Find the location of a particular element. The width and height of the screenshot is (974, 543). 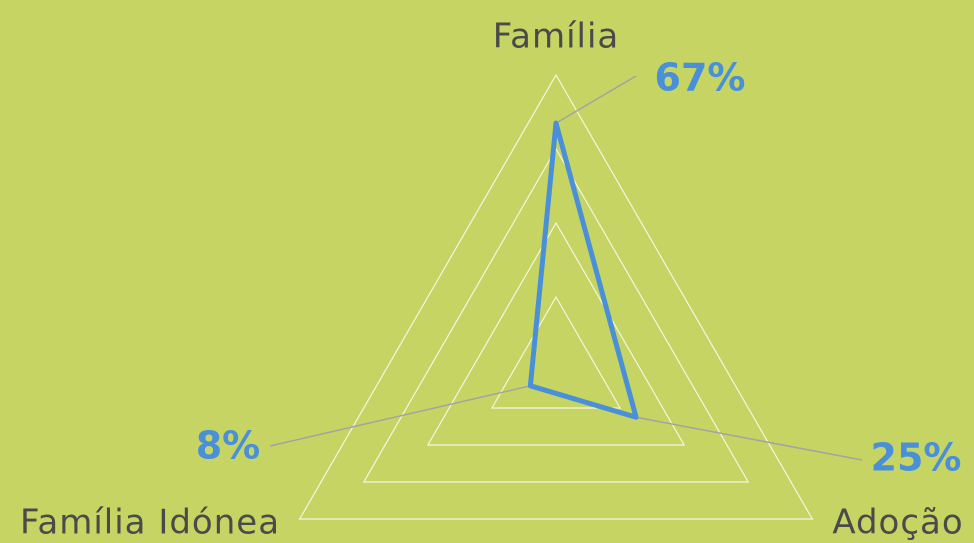

category-label: Família Idónea is located at coordinates (150, 523).